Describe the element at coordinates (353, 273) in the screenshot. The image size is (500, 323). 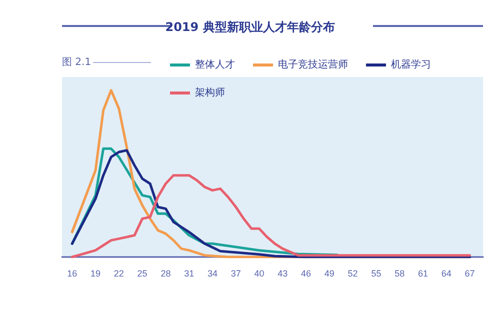
I see `x-tick-label: 52` at that location.